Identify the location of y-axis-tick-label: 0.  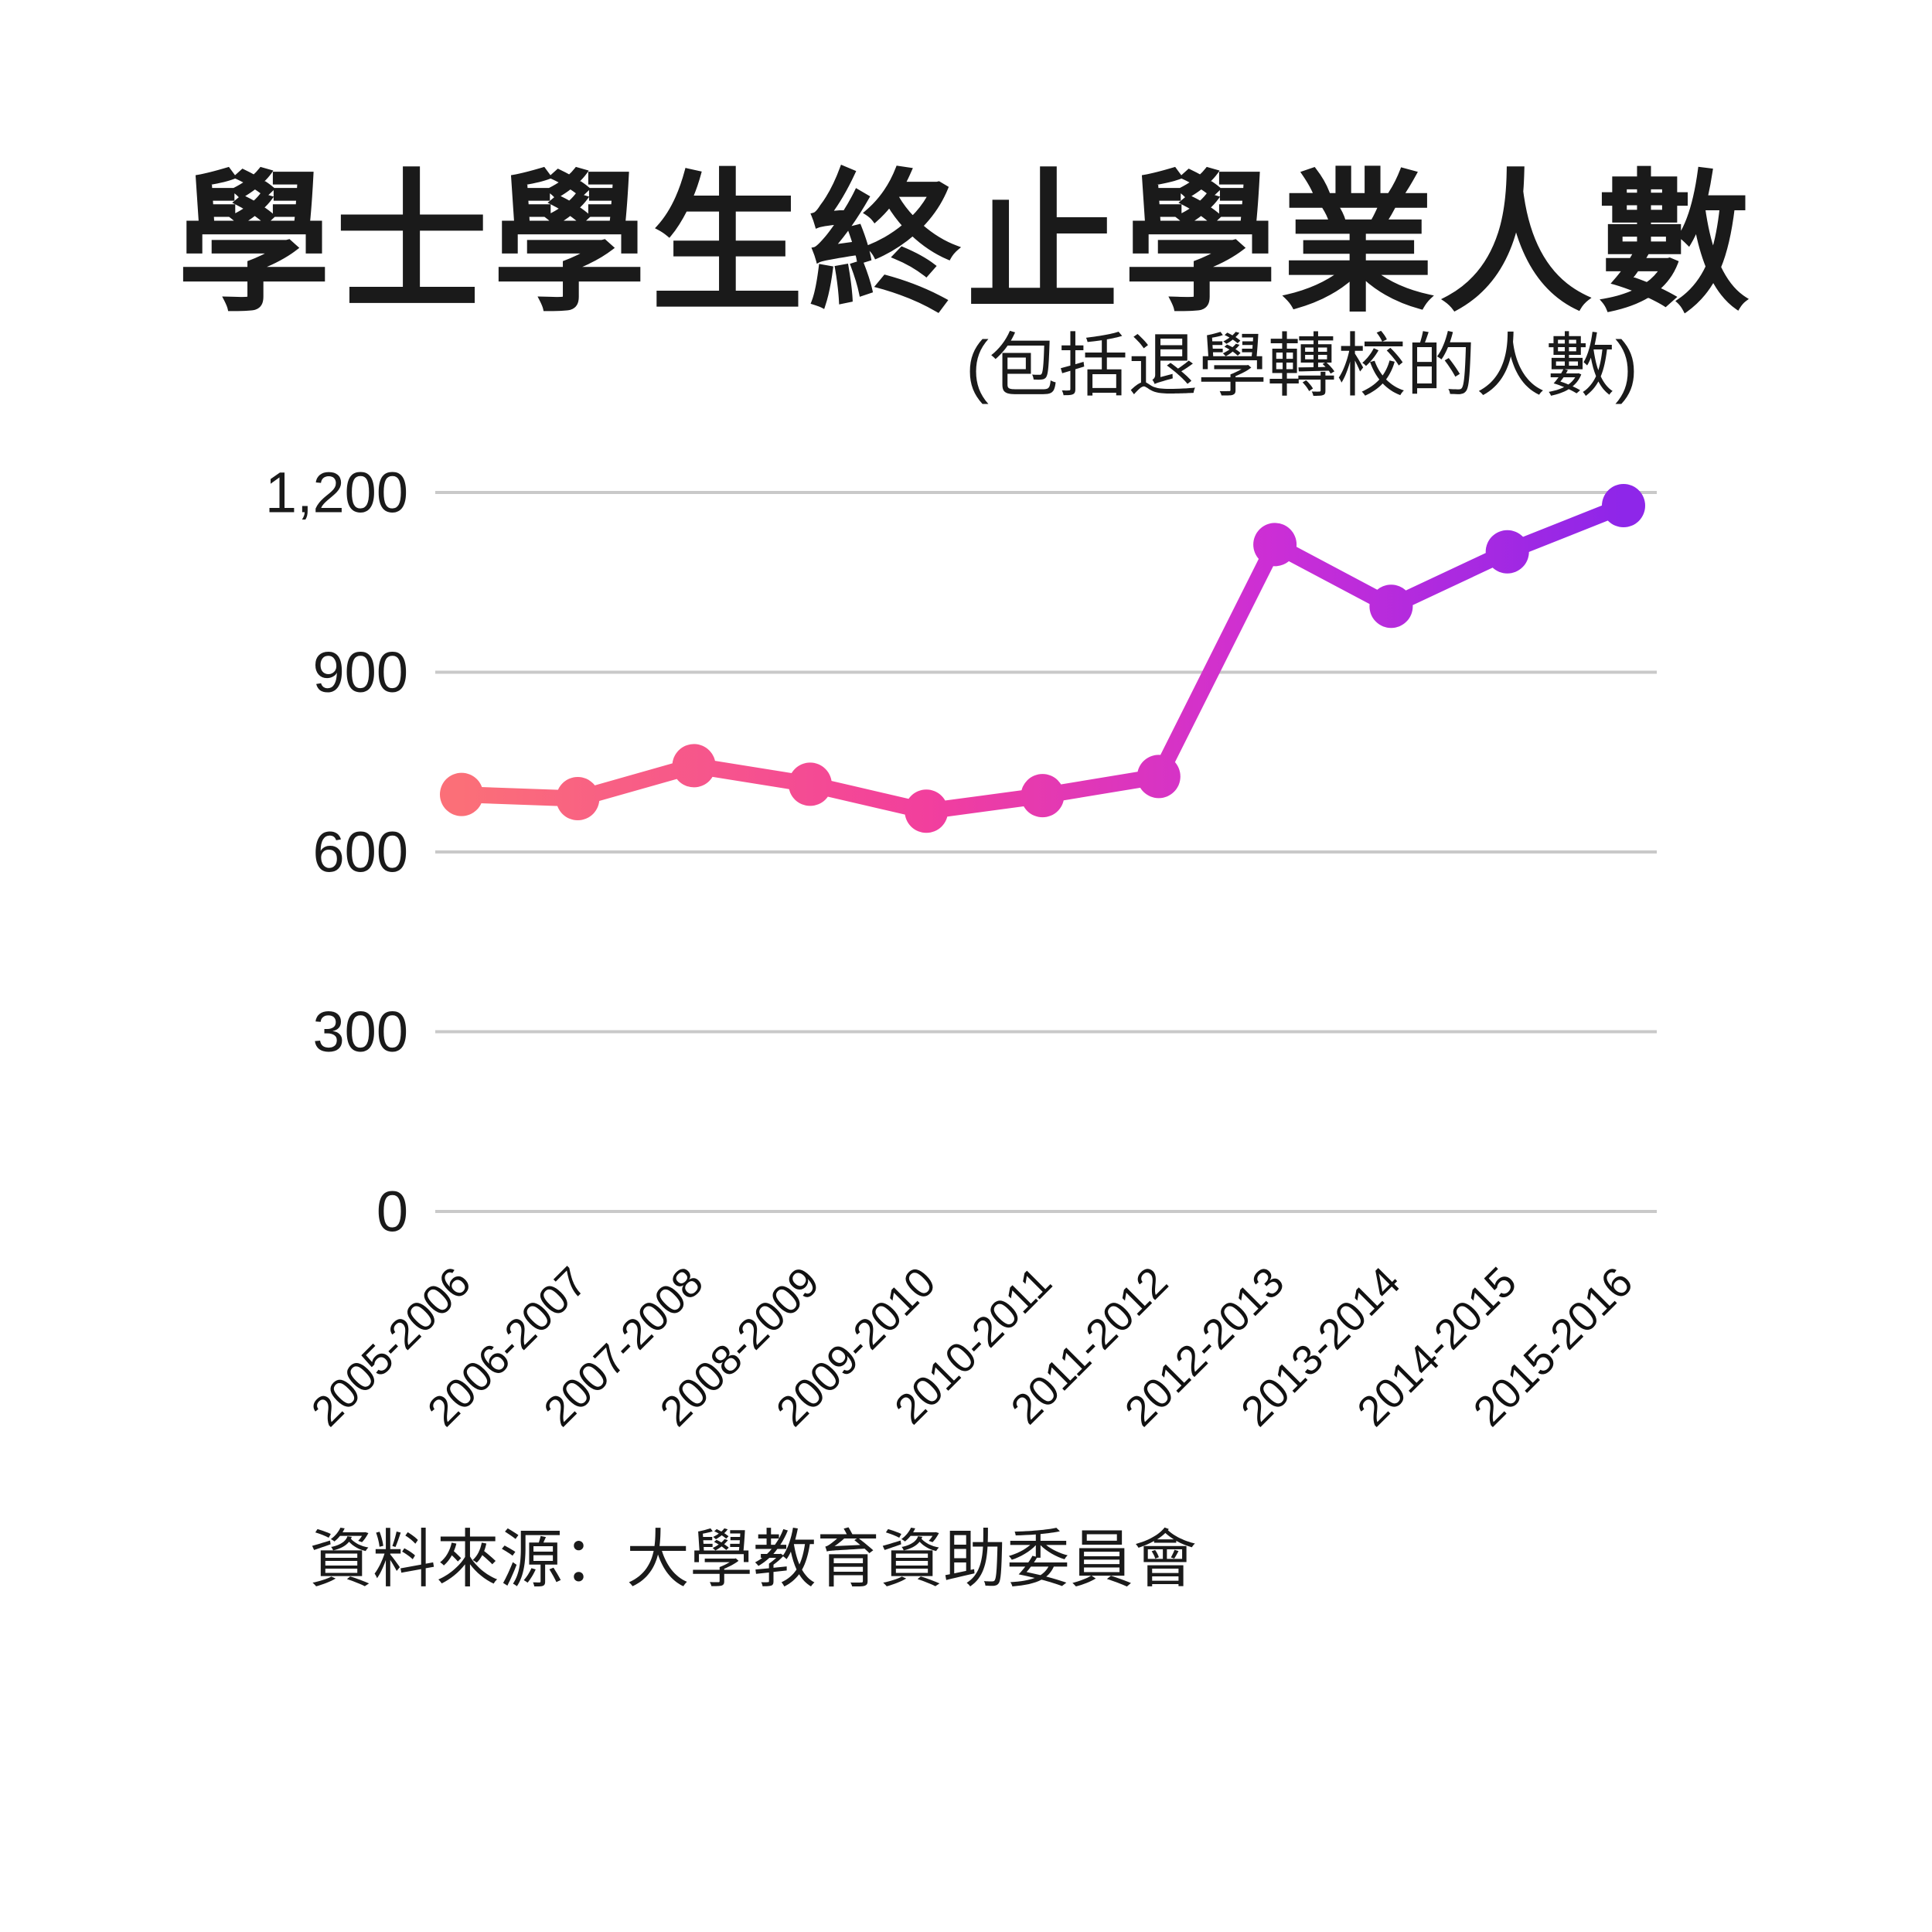
(392, 1212).